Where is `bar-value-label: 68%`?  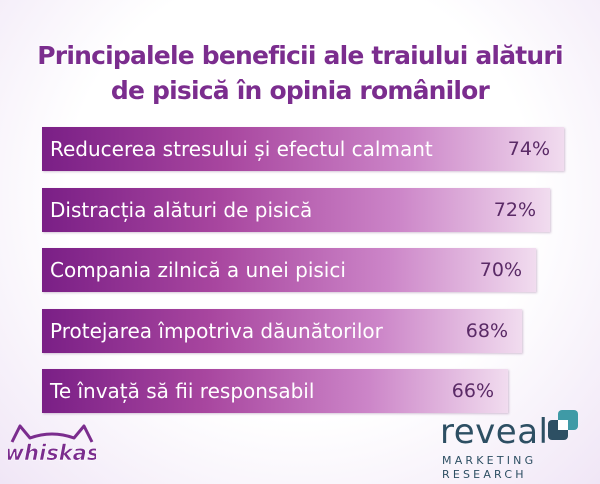
bar-value-label: 68% is located at coordinates (486, 330).